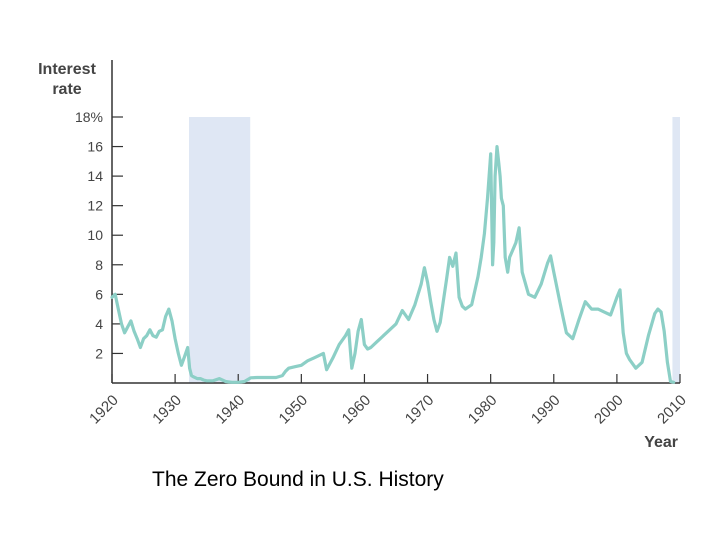  Describe the element at coordinates (294, 410) in the screenshot. I see `x-tick-label: 1950` at that location.